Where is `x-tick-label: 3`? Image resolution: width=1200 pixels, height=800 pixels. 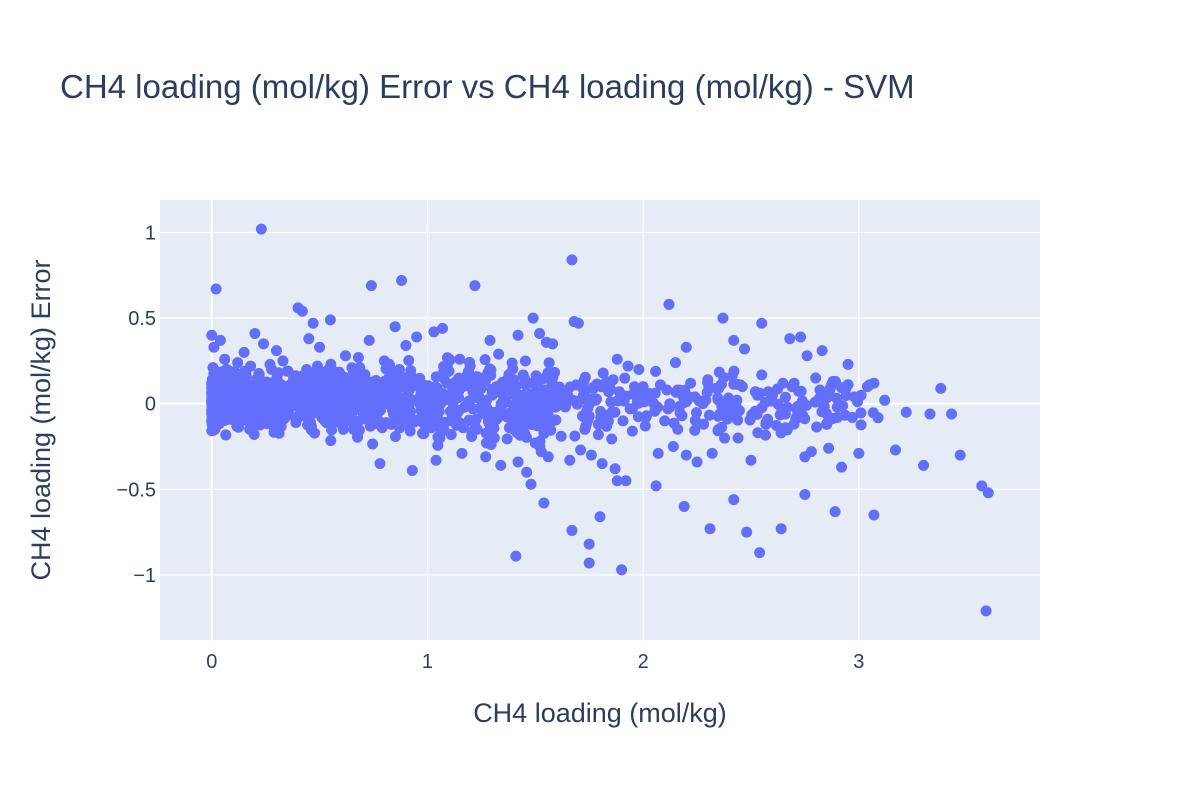 x-tick-label: 3 is located at coordinates (858, 662).